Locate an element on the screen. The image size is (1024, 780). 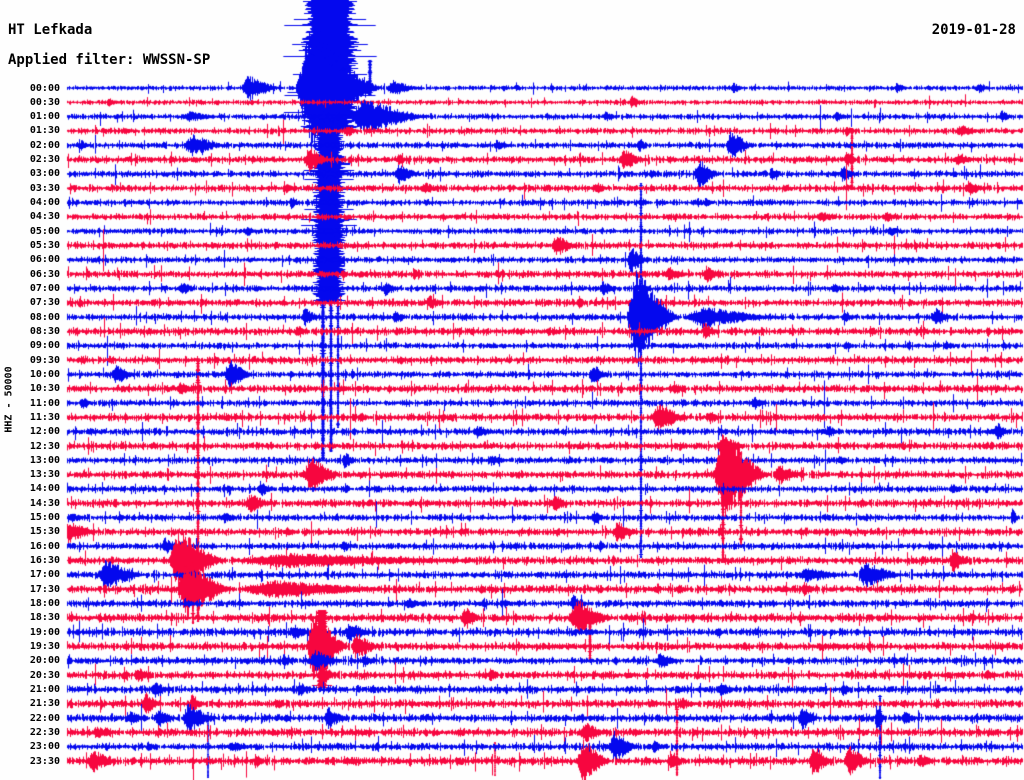
time-label: 08:30 is located at coordinates (44, 331).